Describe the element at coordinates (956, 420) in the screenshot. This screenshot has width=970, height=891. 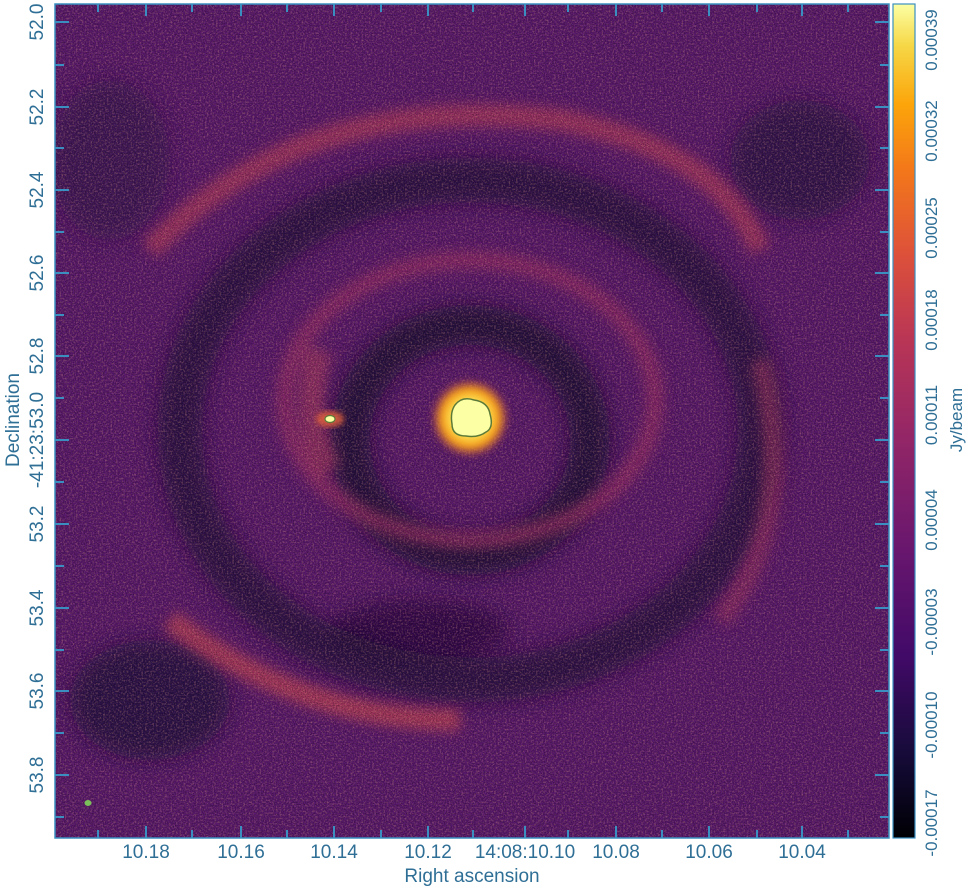
I see `colorbar-label: Jy/beam` at that location.